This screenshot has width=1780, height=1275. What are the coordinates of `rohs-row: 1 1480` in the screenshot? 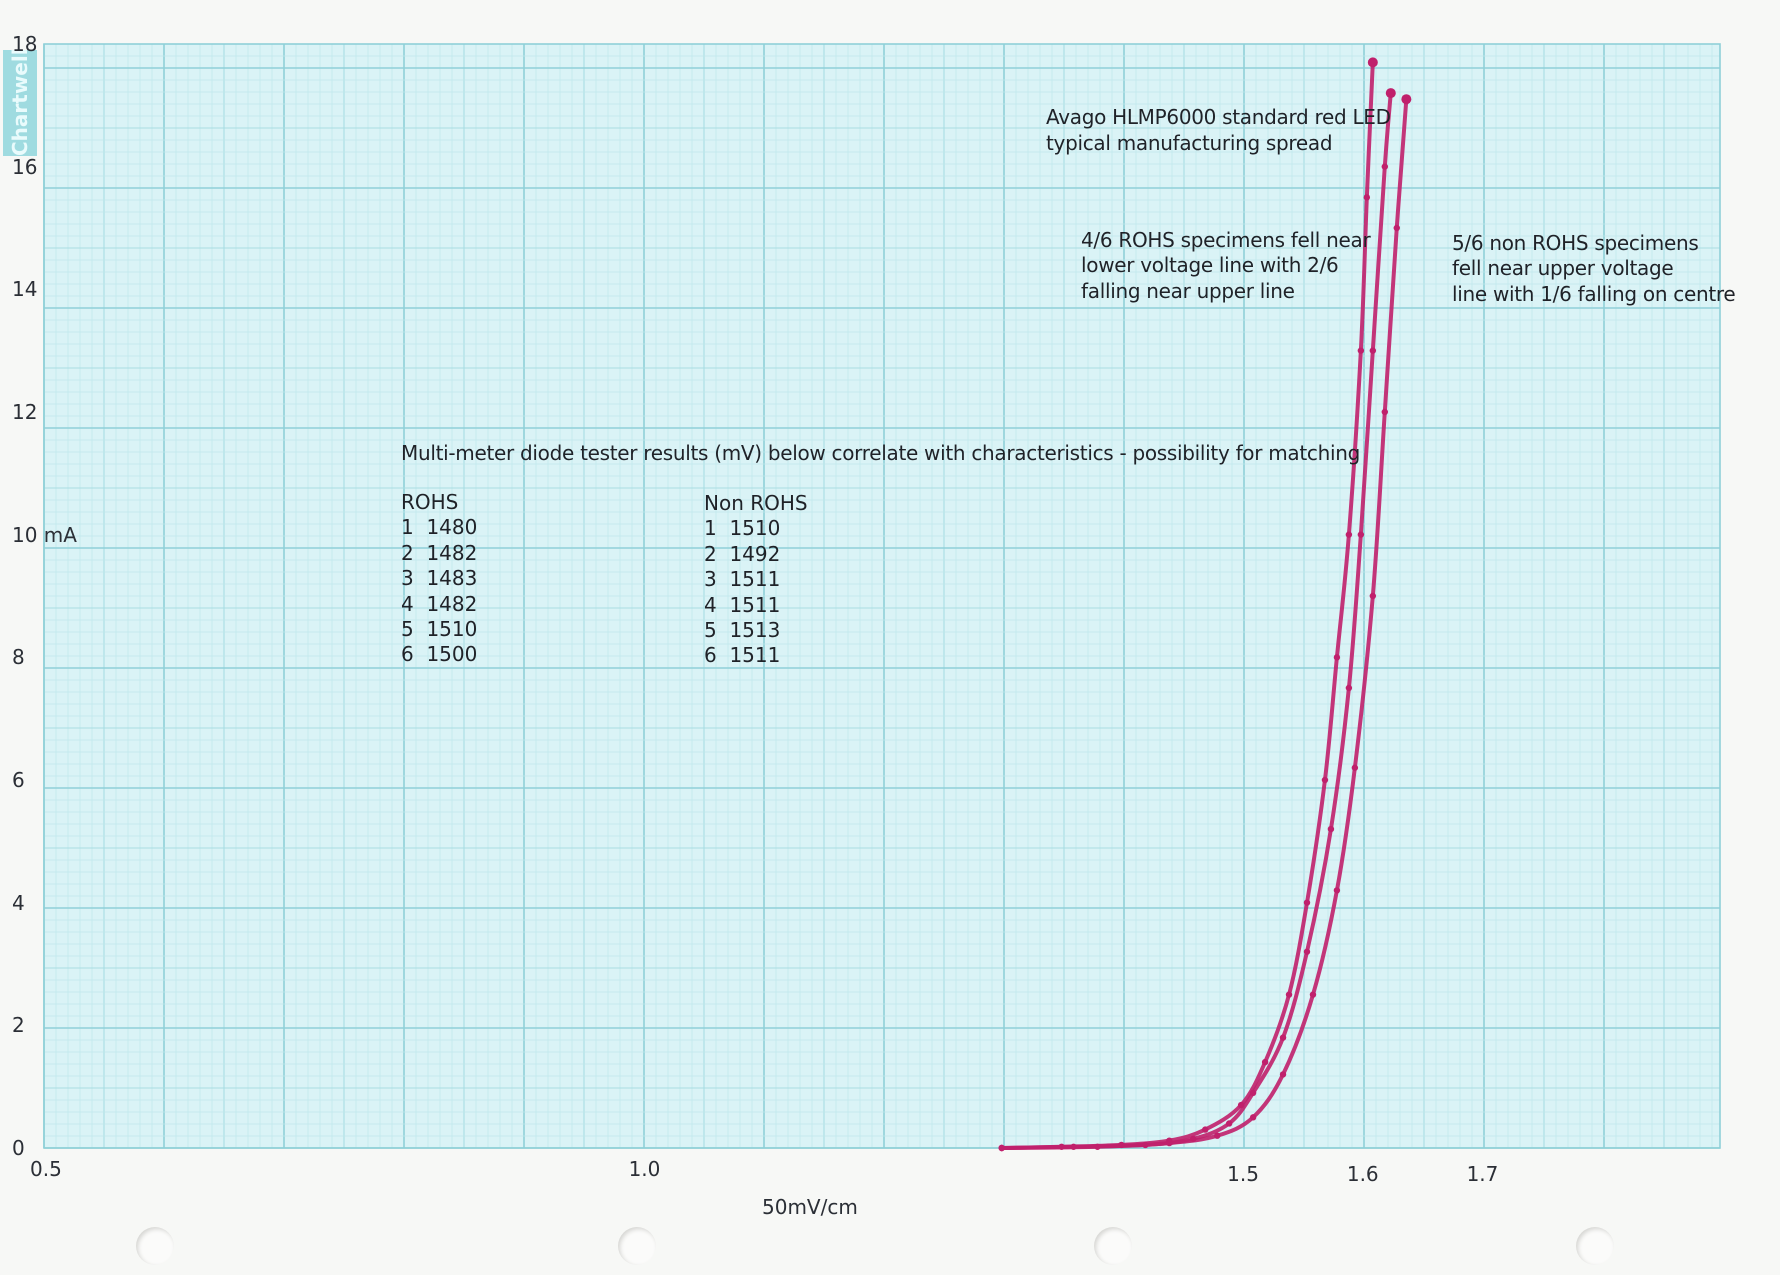 It's located at (439, 527).